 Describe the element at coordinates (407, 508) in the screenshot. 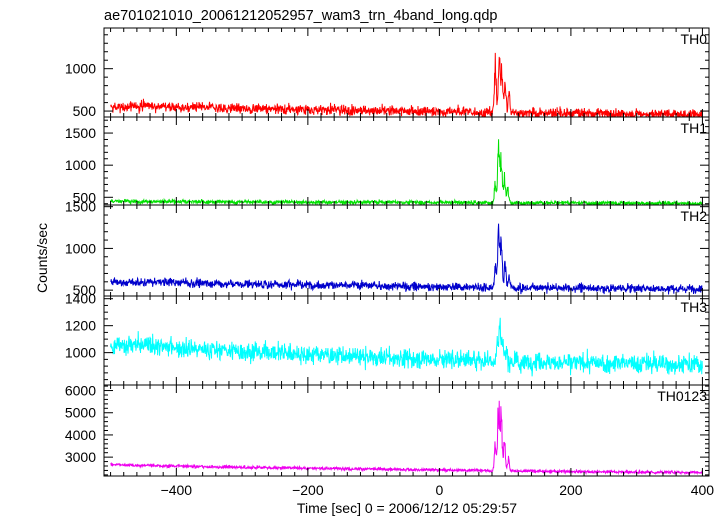

I see `x-axis-label: Time [sec] 0 = 2006/12/12 05:29:57` at that location.